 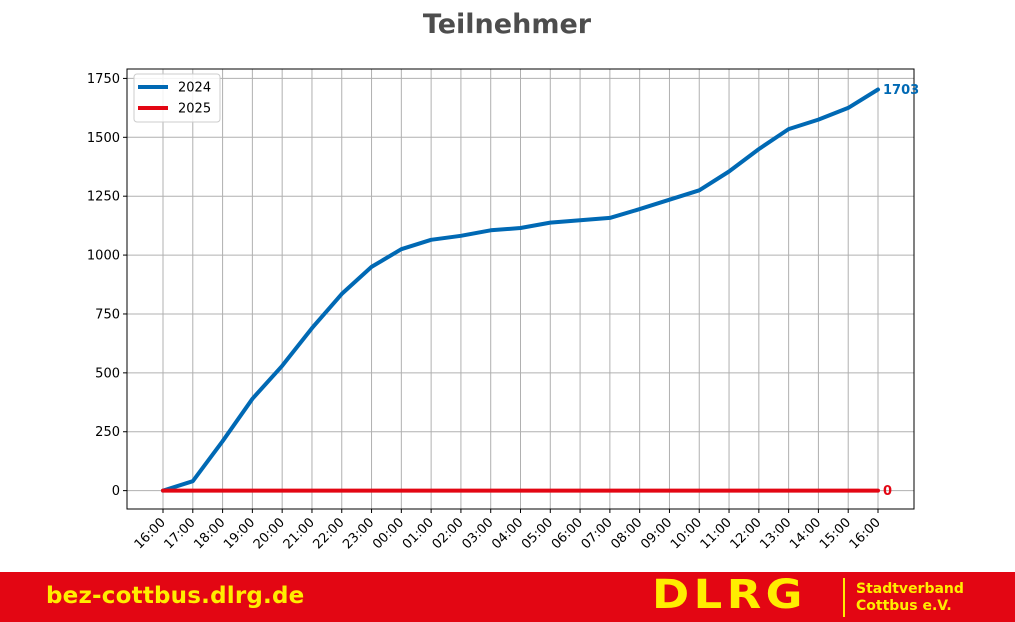 What do you see at coordinates (299, 533) in the screenshot?
I see `x-tick-label: 21:00` at bounding box center [299, 533].